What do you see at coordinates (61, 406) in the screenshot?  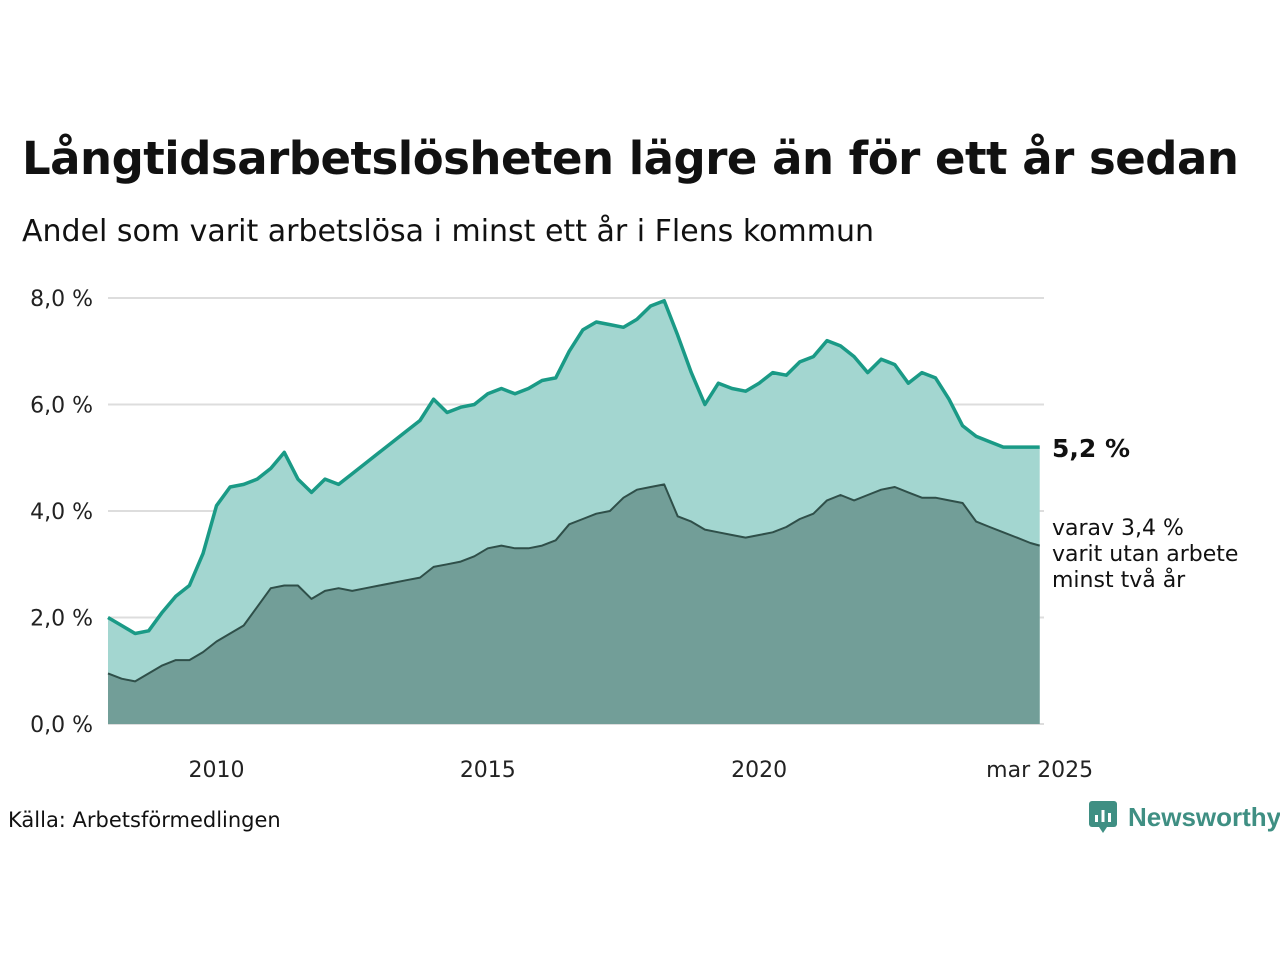 I see `y-tick-label: 6,0 %` at bounding box center [61, 406].